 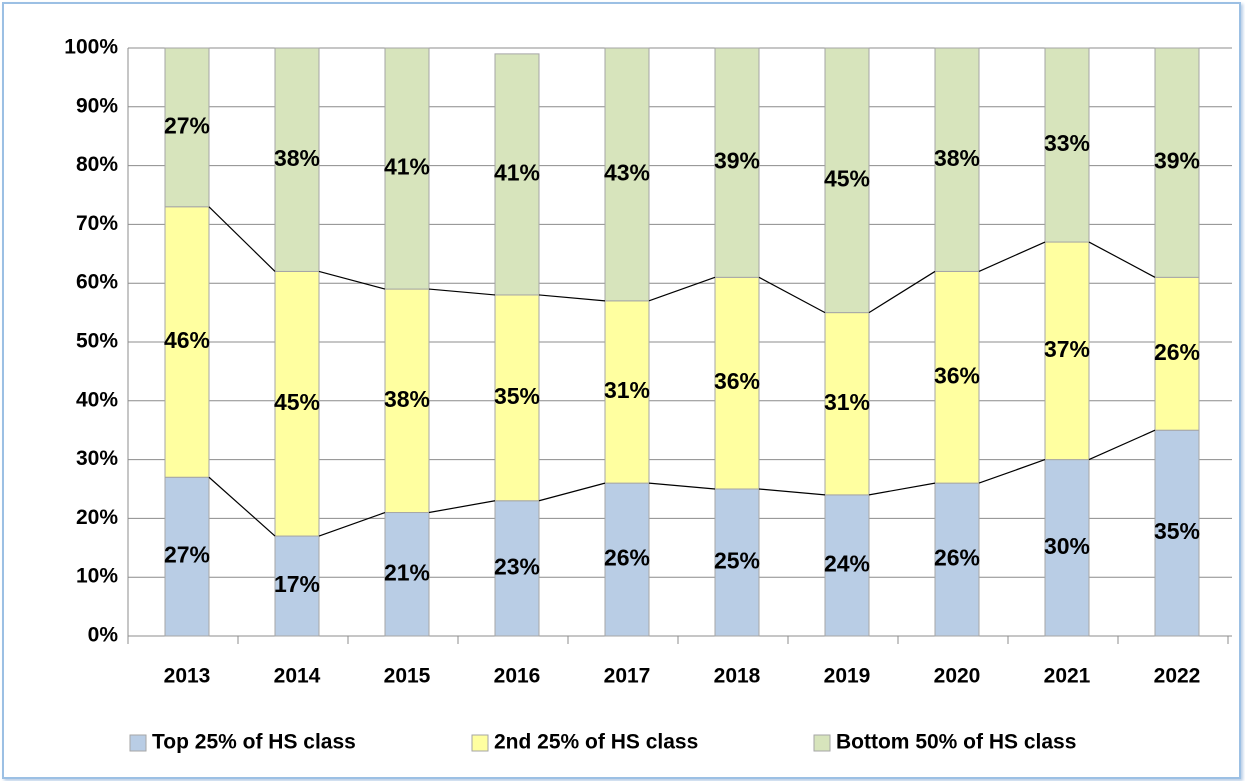 I want to click on legend-label: Top 25% of HS class, so click(x=254, y=742).